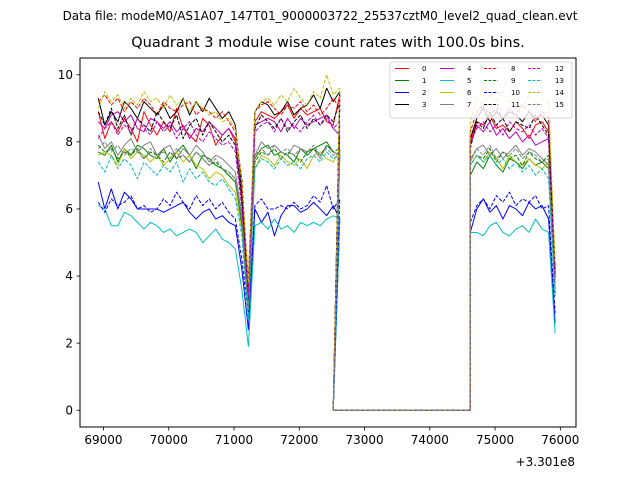 The height and width of the screenshot is (480, 640). Describe the element at coordinates (469, 93) in the screenshot. I see `legend-label-6: 6` at that location.